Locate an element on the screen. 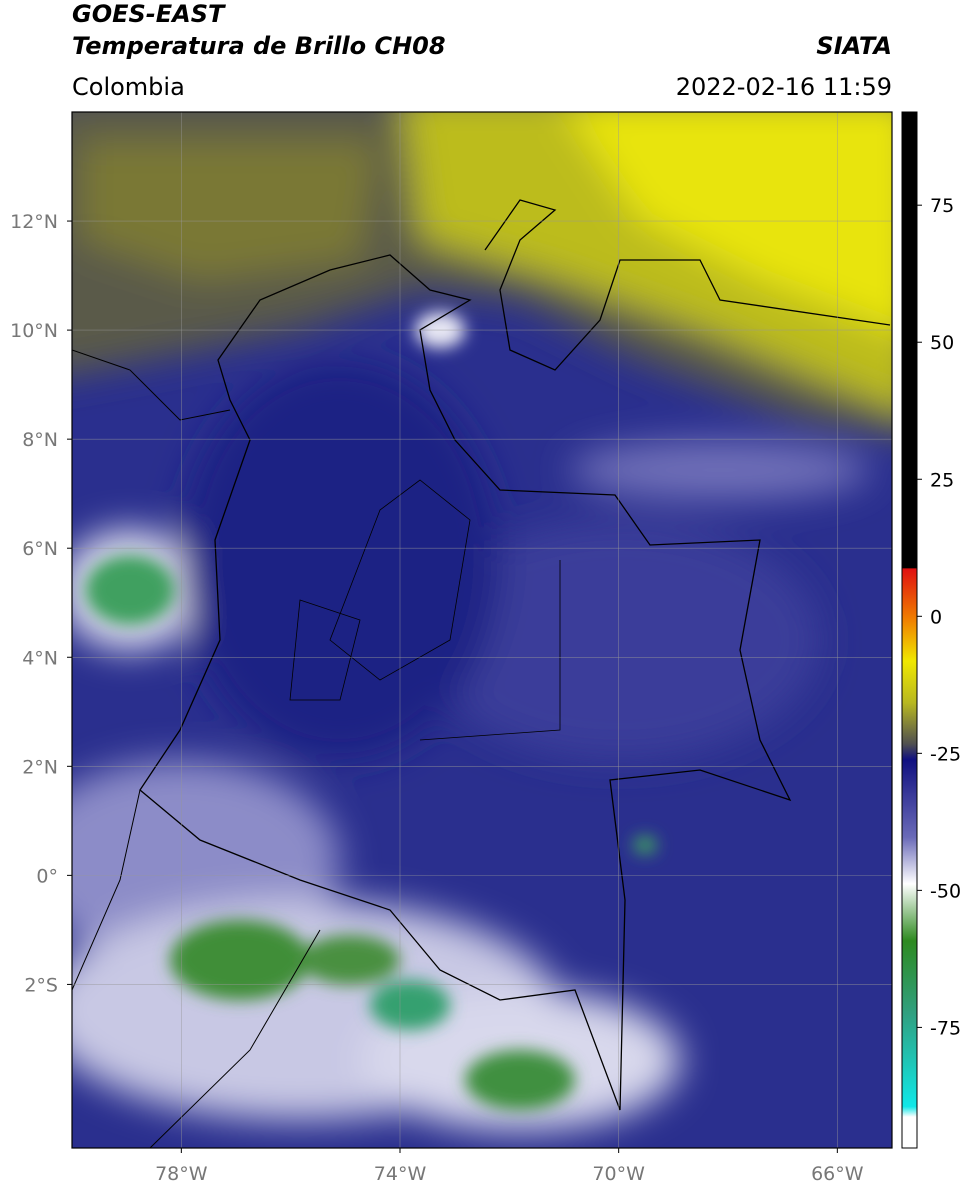 Image resolution: width=966 pixels, height=1190 pixels. lon-tick-label: 78°W is located at coordinates (181, 1174).